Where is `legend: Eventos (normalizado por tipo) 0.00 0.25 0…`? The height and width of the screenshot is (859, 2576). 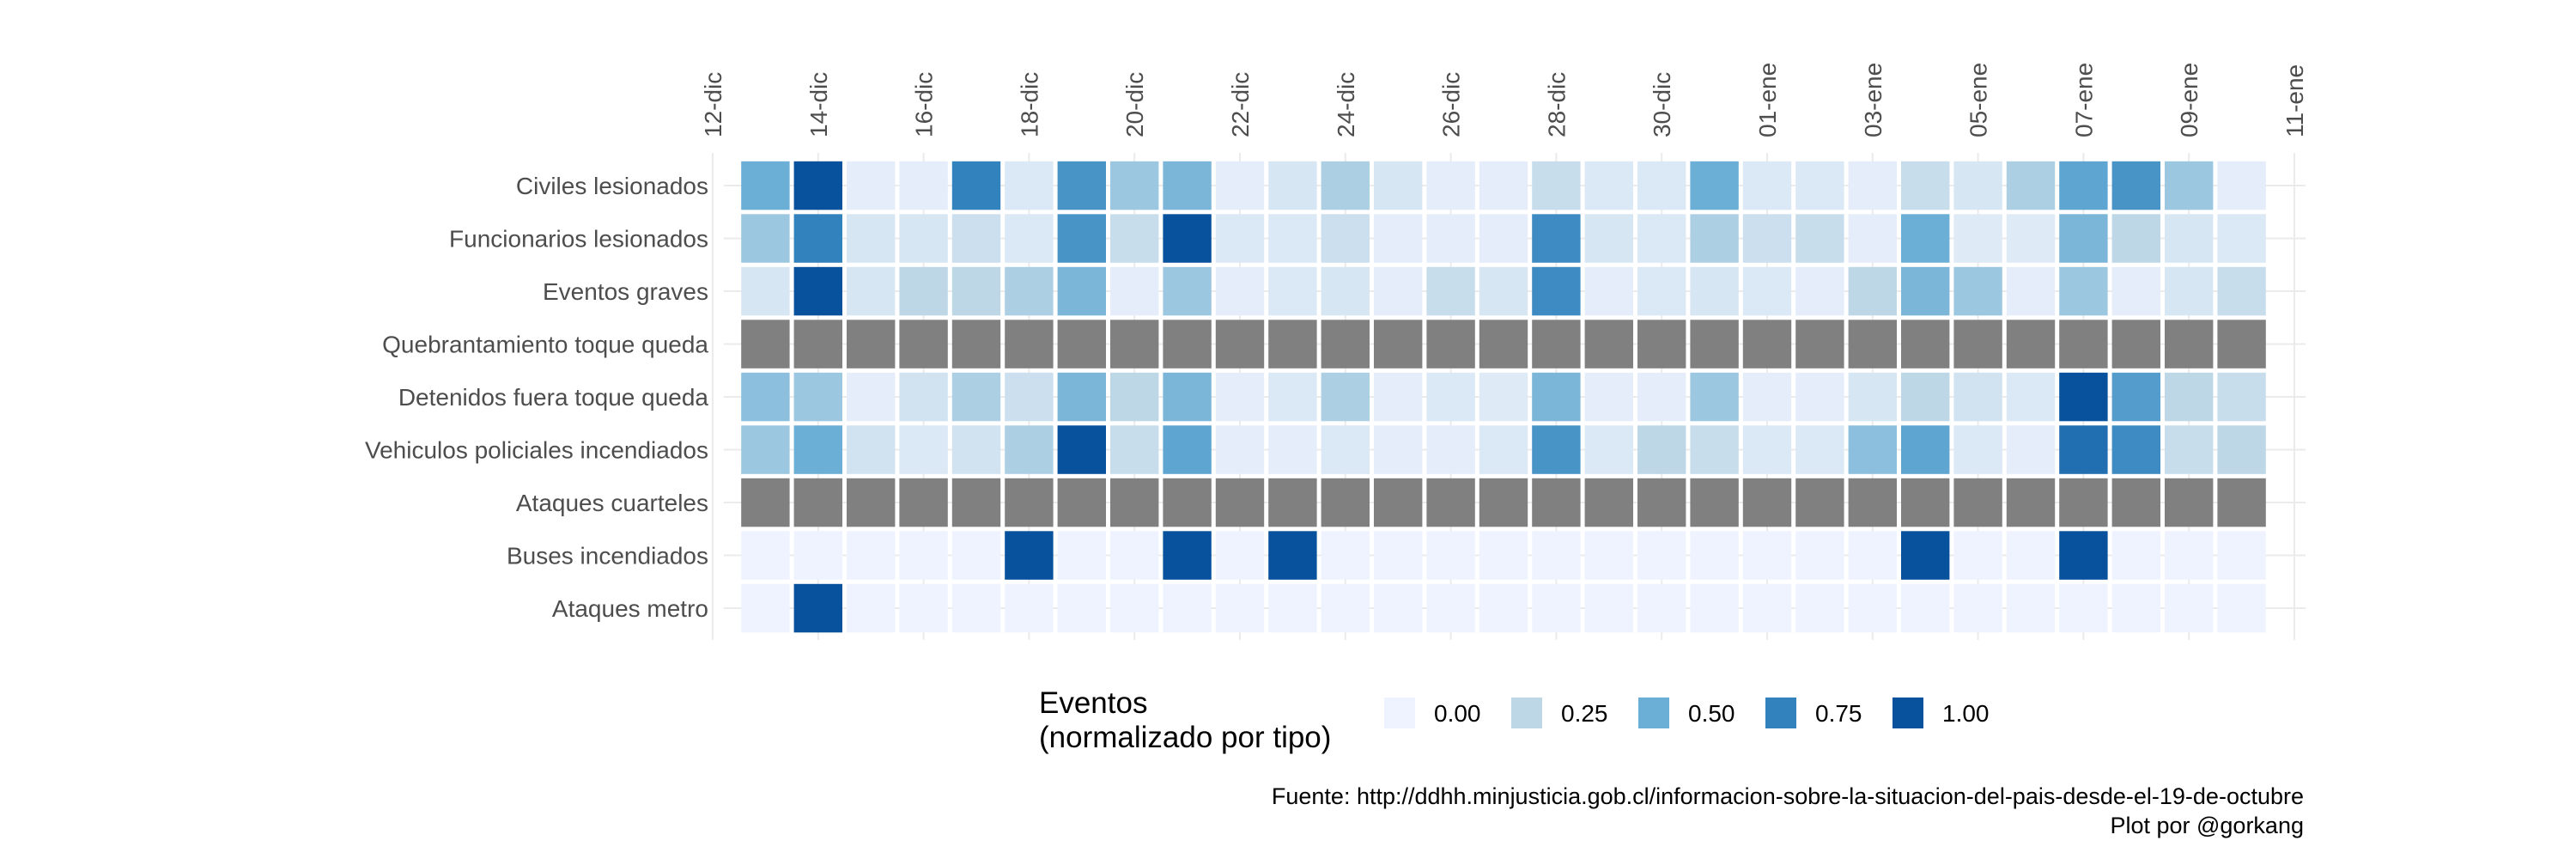 legend: Eventos (normalizado por tipo) 0.00 0.25 0… is located at coordinates (1514, 720).